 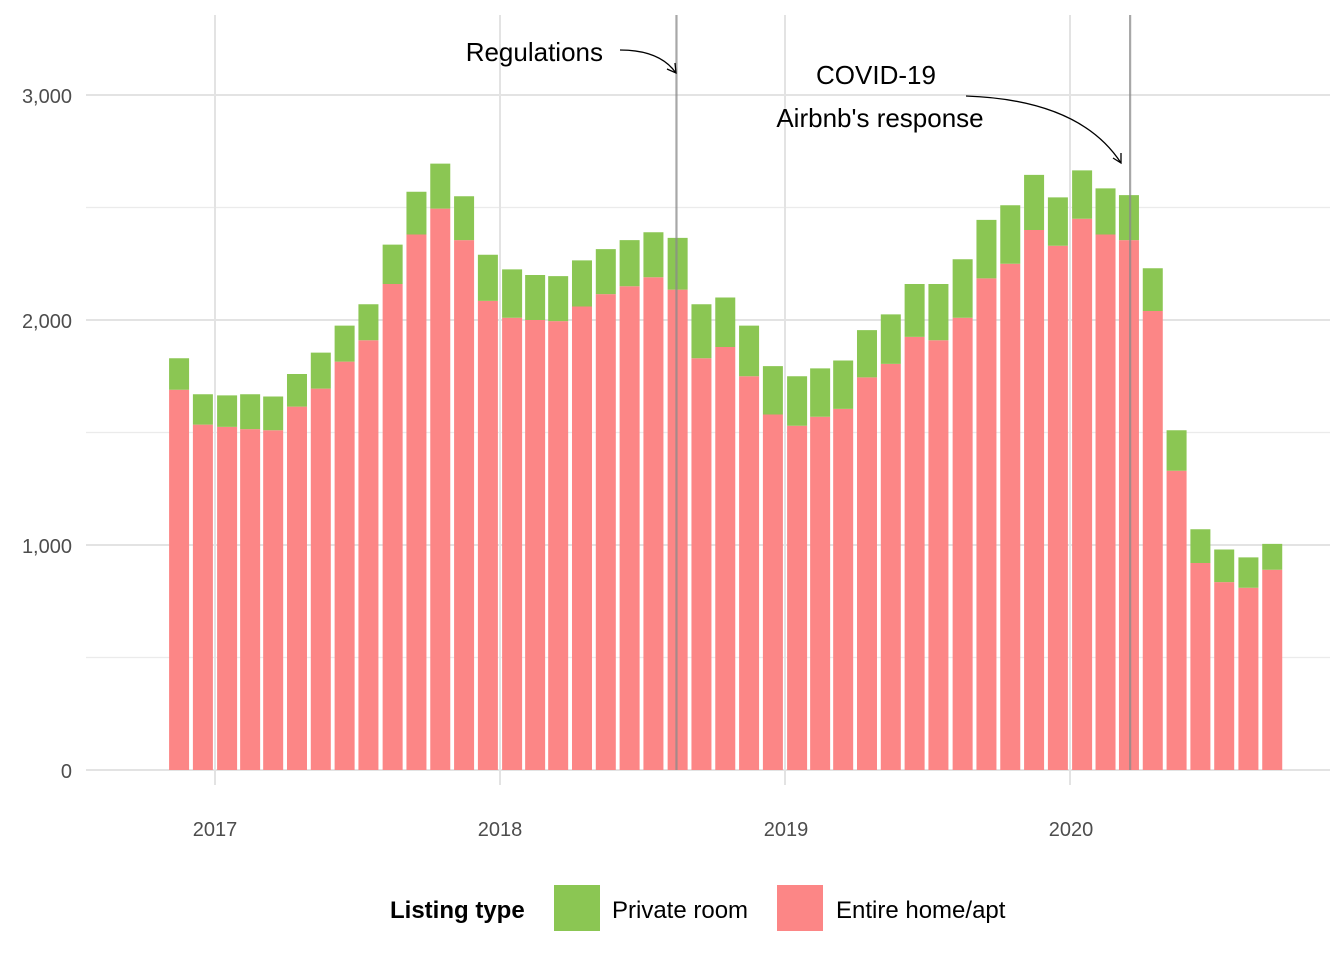 I want to click on y-tick-label: 0, so click(x=66, y=772).